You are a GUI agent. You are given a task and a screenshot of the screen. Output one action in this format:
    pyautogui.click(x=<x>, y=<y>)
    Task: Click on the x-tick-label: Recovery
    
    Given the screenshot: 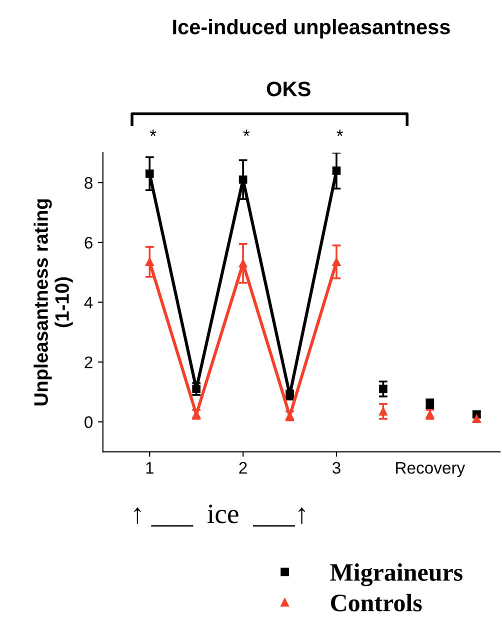 What is the action you would take?
    pyautogui.click(x=431, y=470)
    